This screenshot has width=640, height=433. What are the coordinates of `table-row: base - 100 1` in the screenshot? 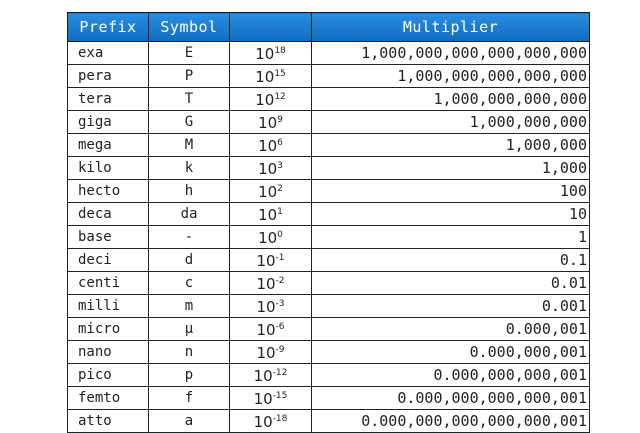 It's located at (328, 237).